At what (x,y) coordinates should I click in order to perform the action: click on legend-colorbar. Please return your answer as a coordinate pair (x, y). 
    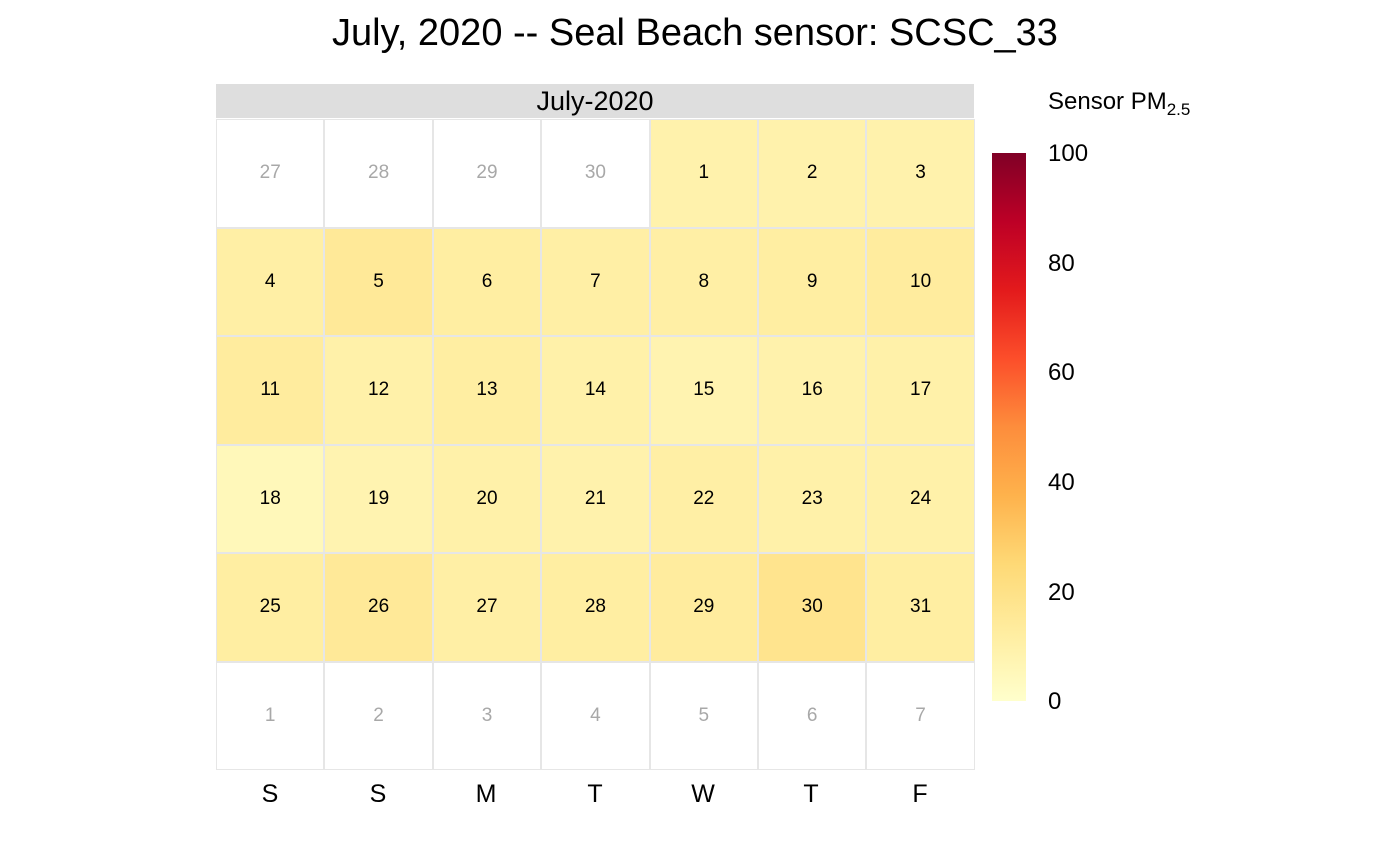
    Looking at the image, I should click on (1009, 427).